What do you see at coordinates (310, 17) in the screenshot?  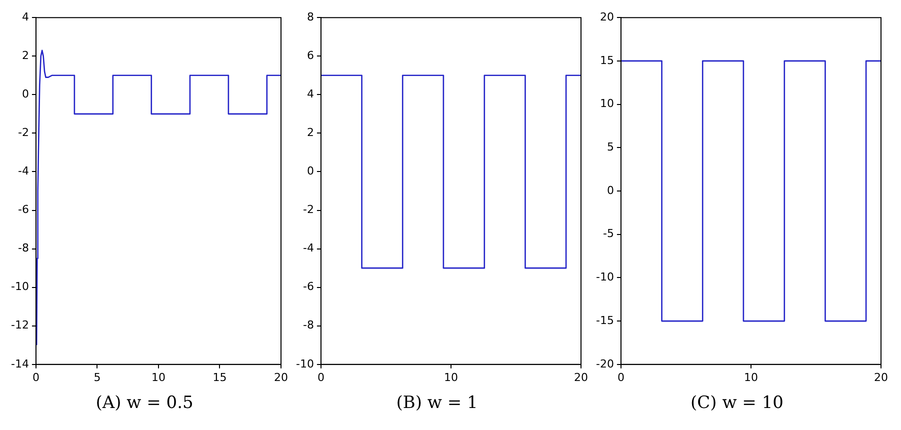 I see `y-tick-label: 8` at bounding box center [310, 17].